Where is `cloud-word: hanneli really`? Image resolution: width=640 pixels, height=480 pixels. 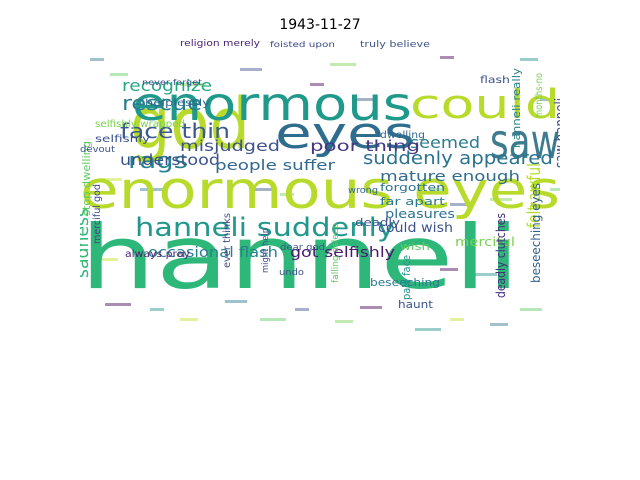
cloud-word: hanneli really is located at coordinates (516, 107).